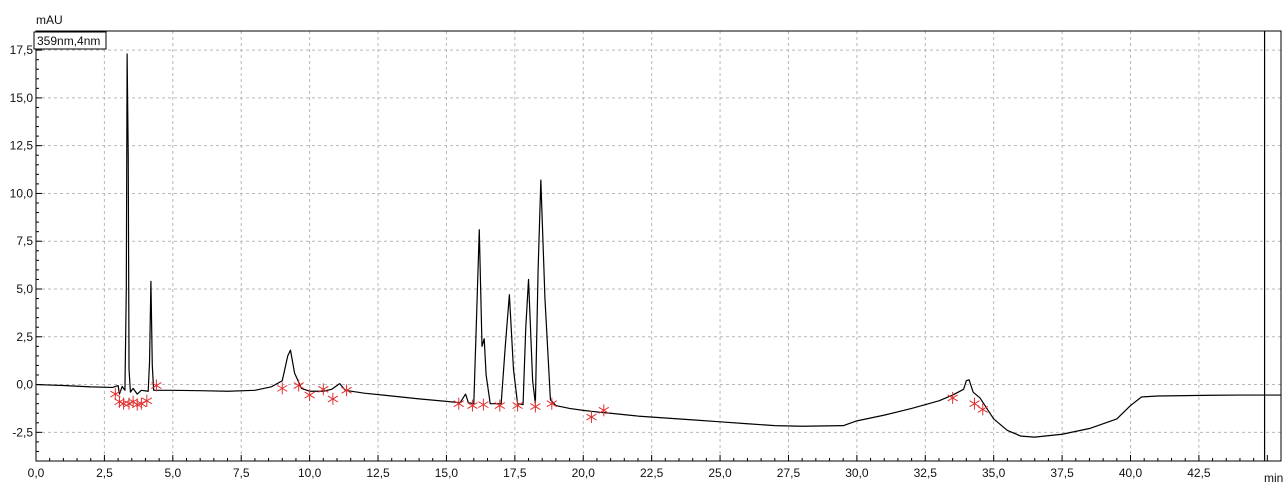 This screenshot has width=1287, height=491. Describe the element at coordinates (22, 193) in the screenshot. I see `y-tick-label: 10,0` at that location.